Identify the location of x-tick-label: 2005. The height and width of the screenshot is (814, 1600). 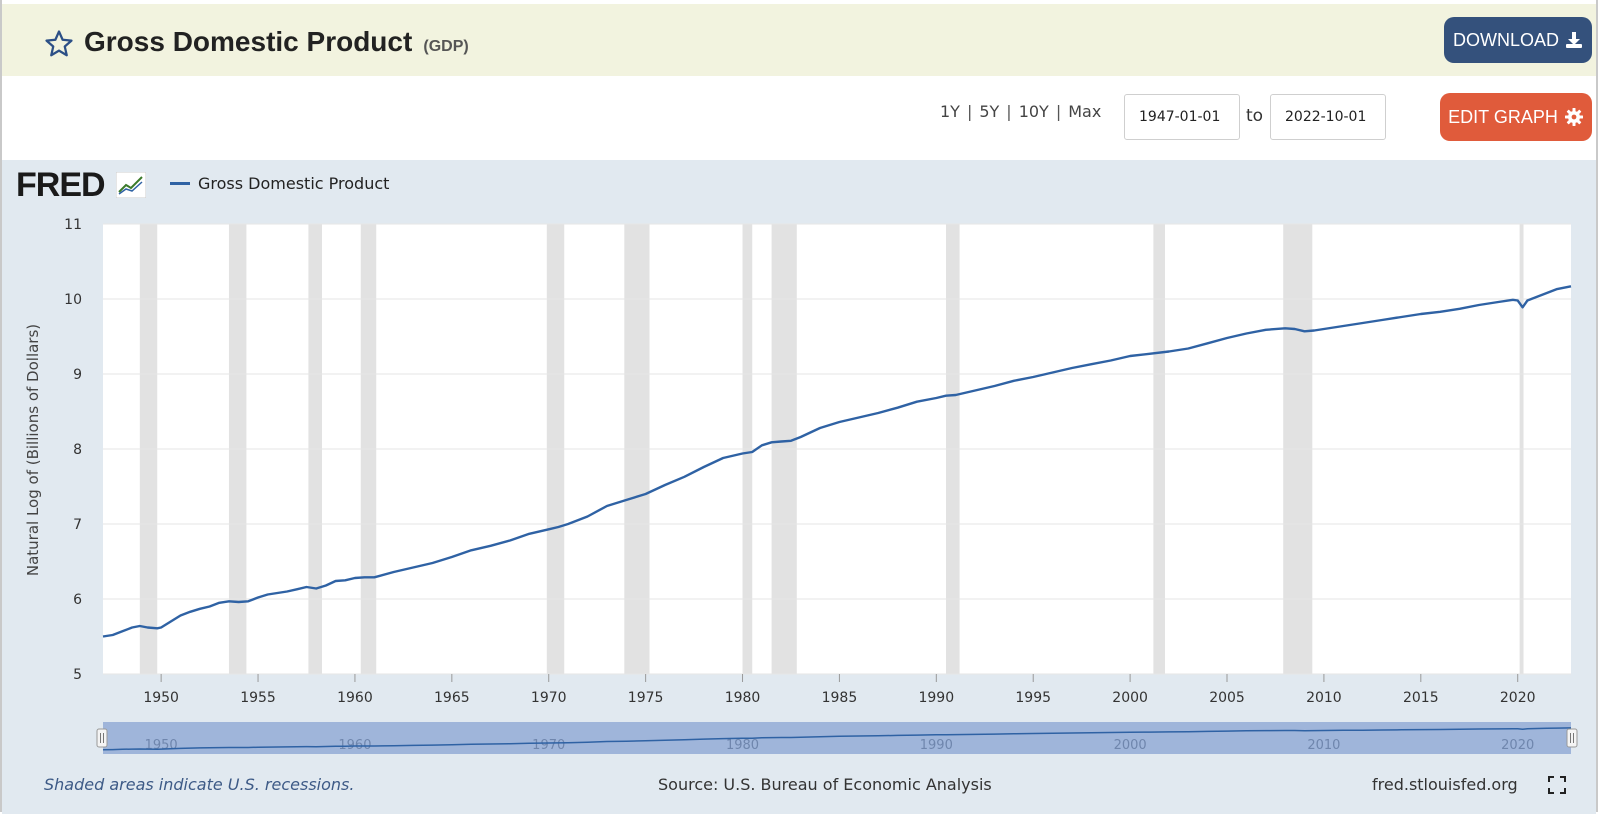
(1227, 698).